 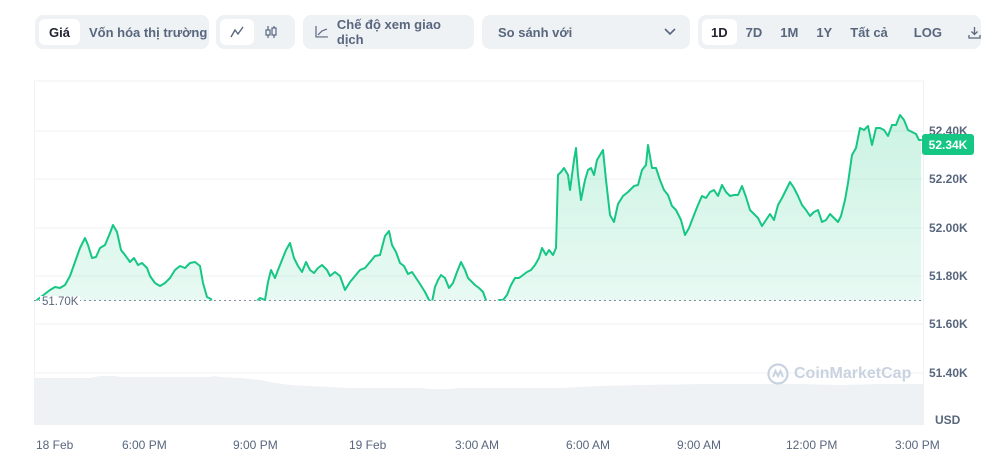 What do you see at coordinates (778, 374) in the screenshot?
I see `coinmarketcap-logo-icon` at bounding box center [778, 374].